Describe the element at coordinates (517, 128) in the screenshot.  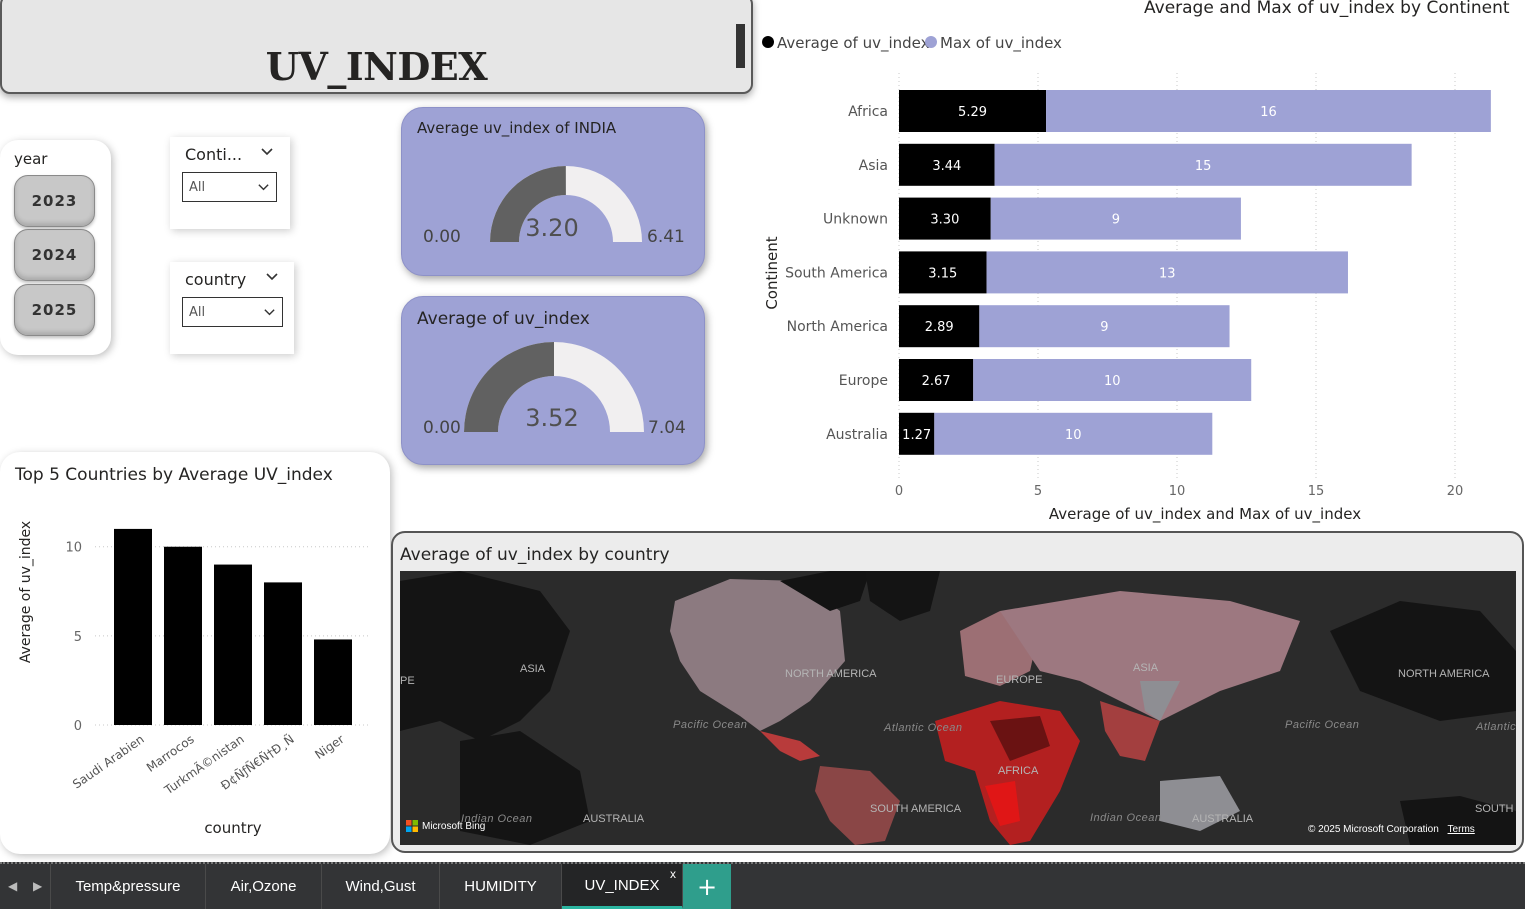
I see `gauge-india-title: Average uv_index of INDIA` at that location.